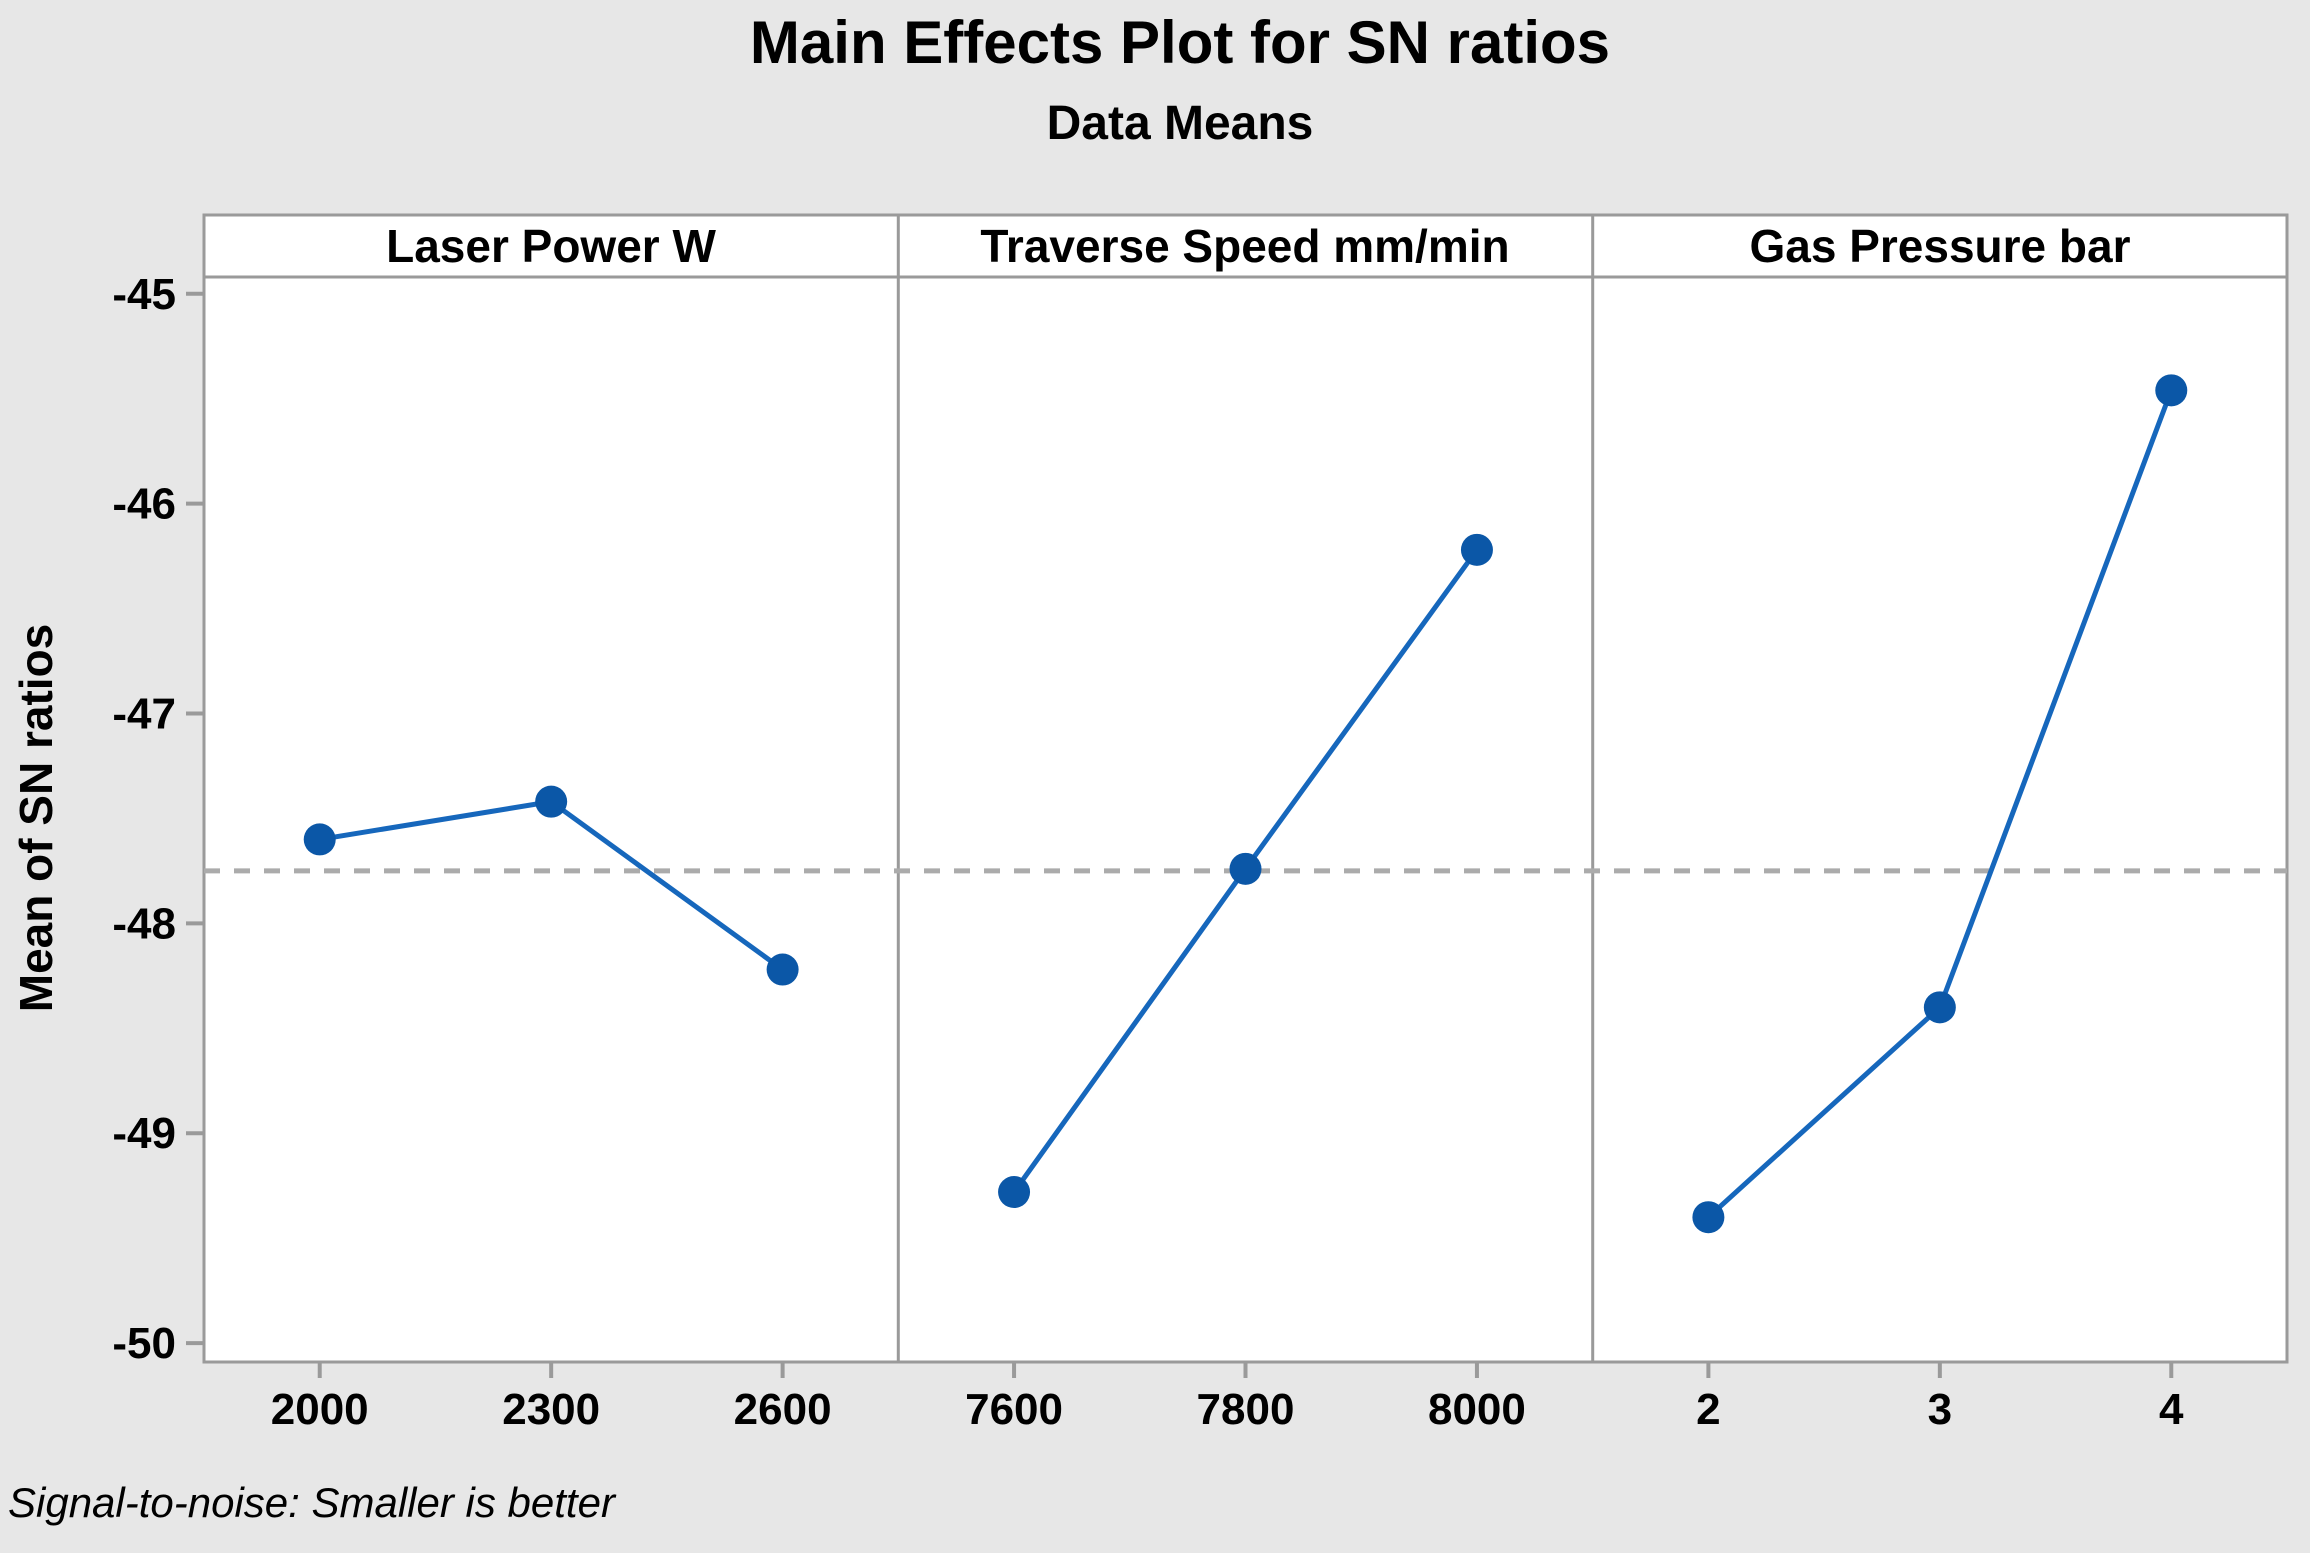  What do you see at coordinates (1477, 1409) in the screenshot?
I see `x-tick-label: 8000` at bounding box center [1477, 1409].